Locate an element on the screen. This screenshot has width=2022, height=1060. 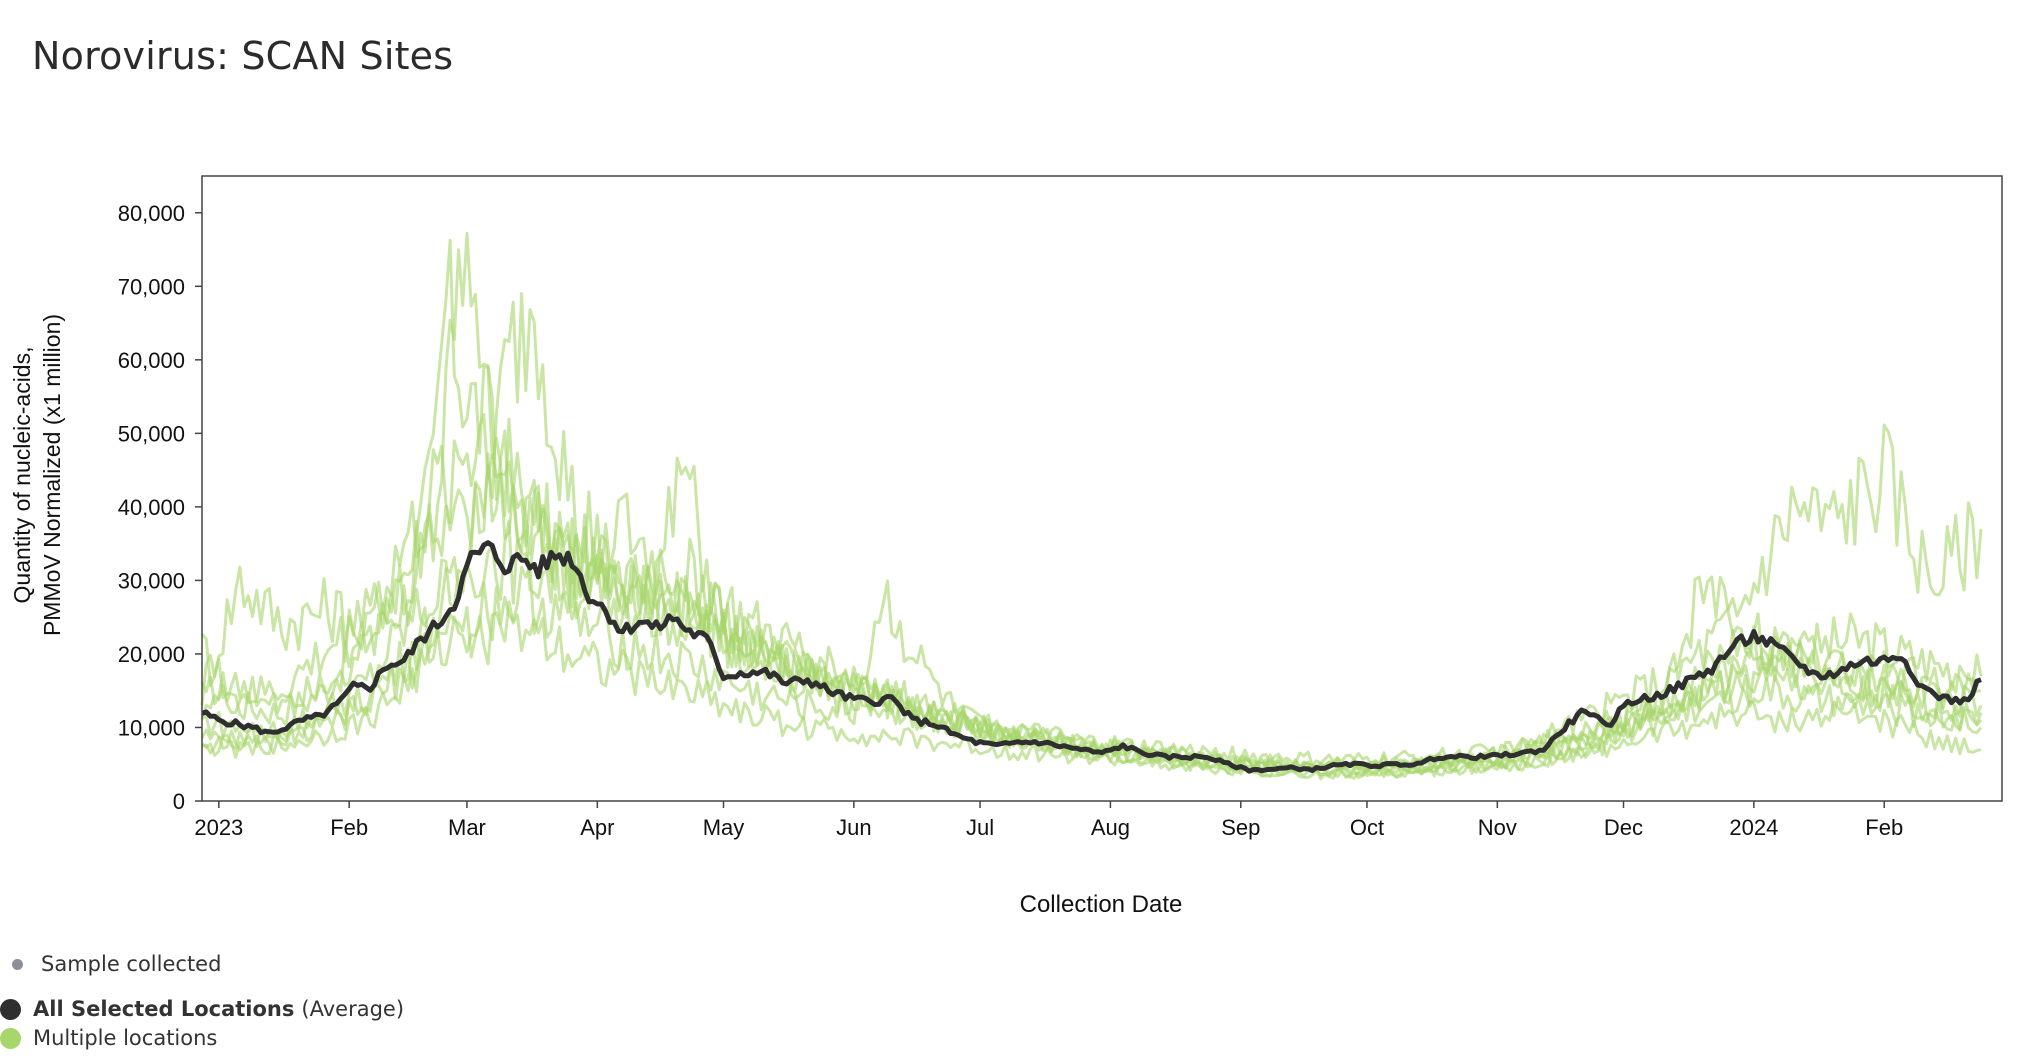
x-tick-label: Sep is located at coordinates (1240, 827).